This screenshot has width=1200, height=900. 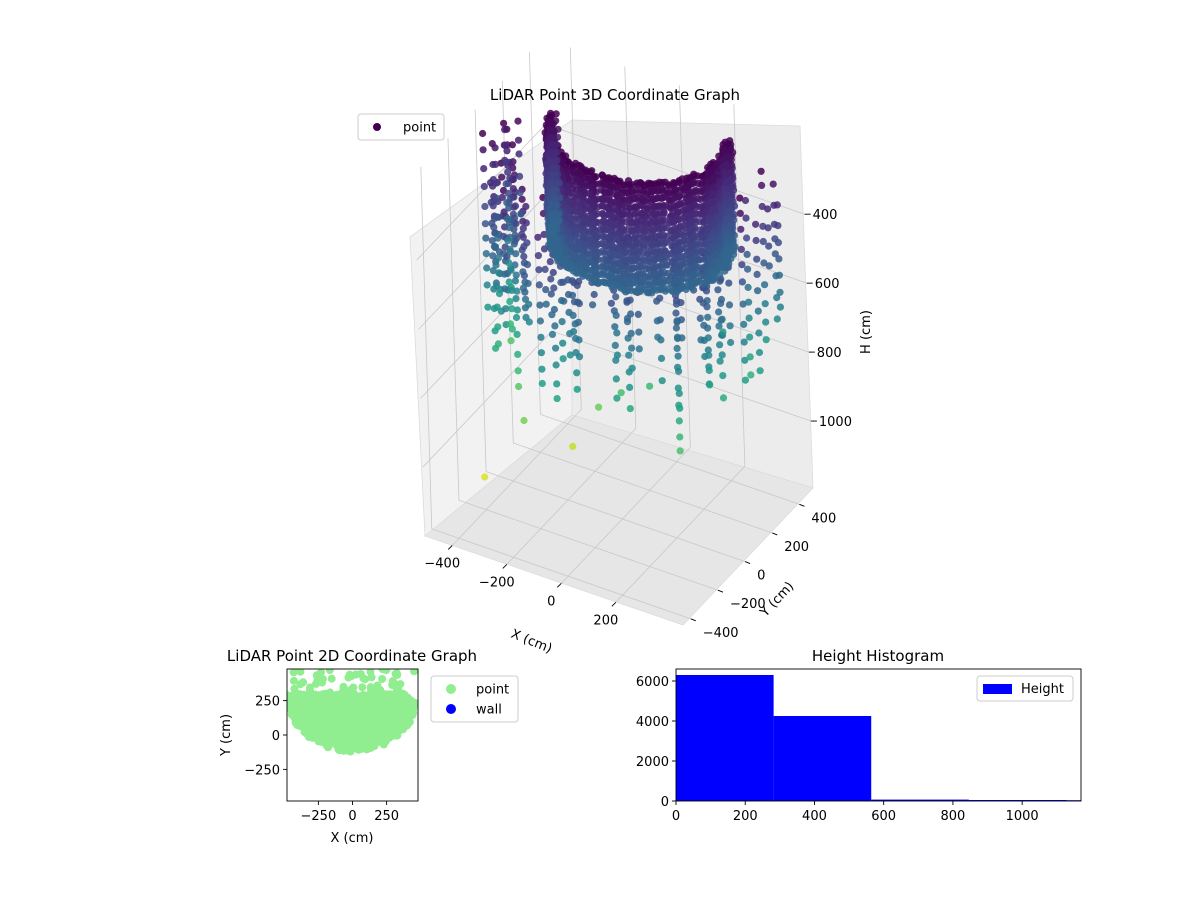 I want to click on point-3d-2015, so click(x=707, y=307).